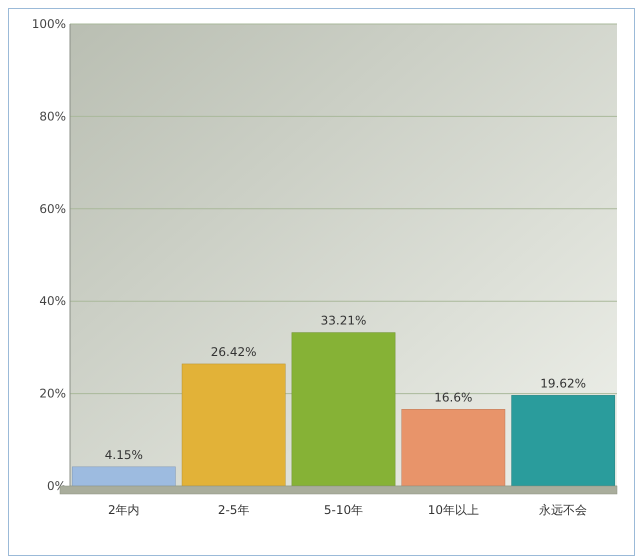 The height and width of the screenshot is (556, 635). What do you see at coordinates (124, 510) in the screenshot?
I see `x-tick-label: 2年内` at bounding box center [124, 510].